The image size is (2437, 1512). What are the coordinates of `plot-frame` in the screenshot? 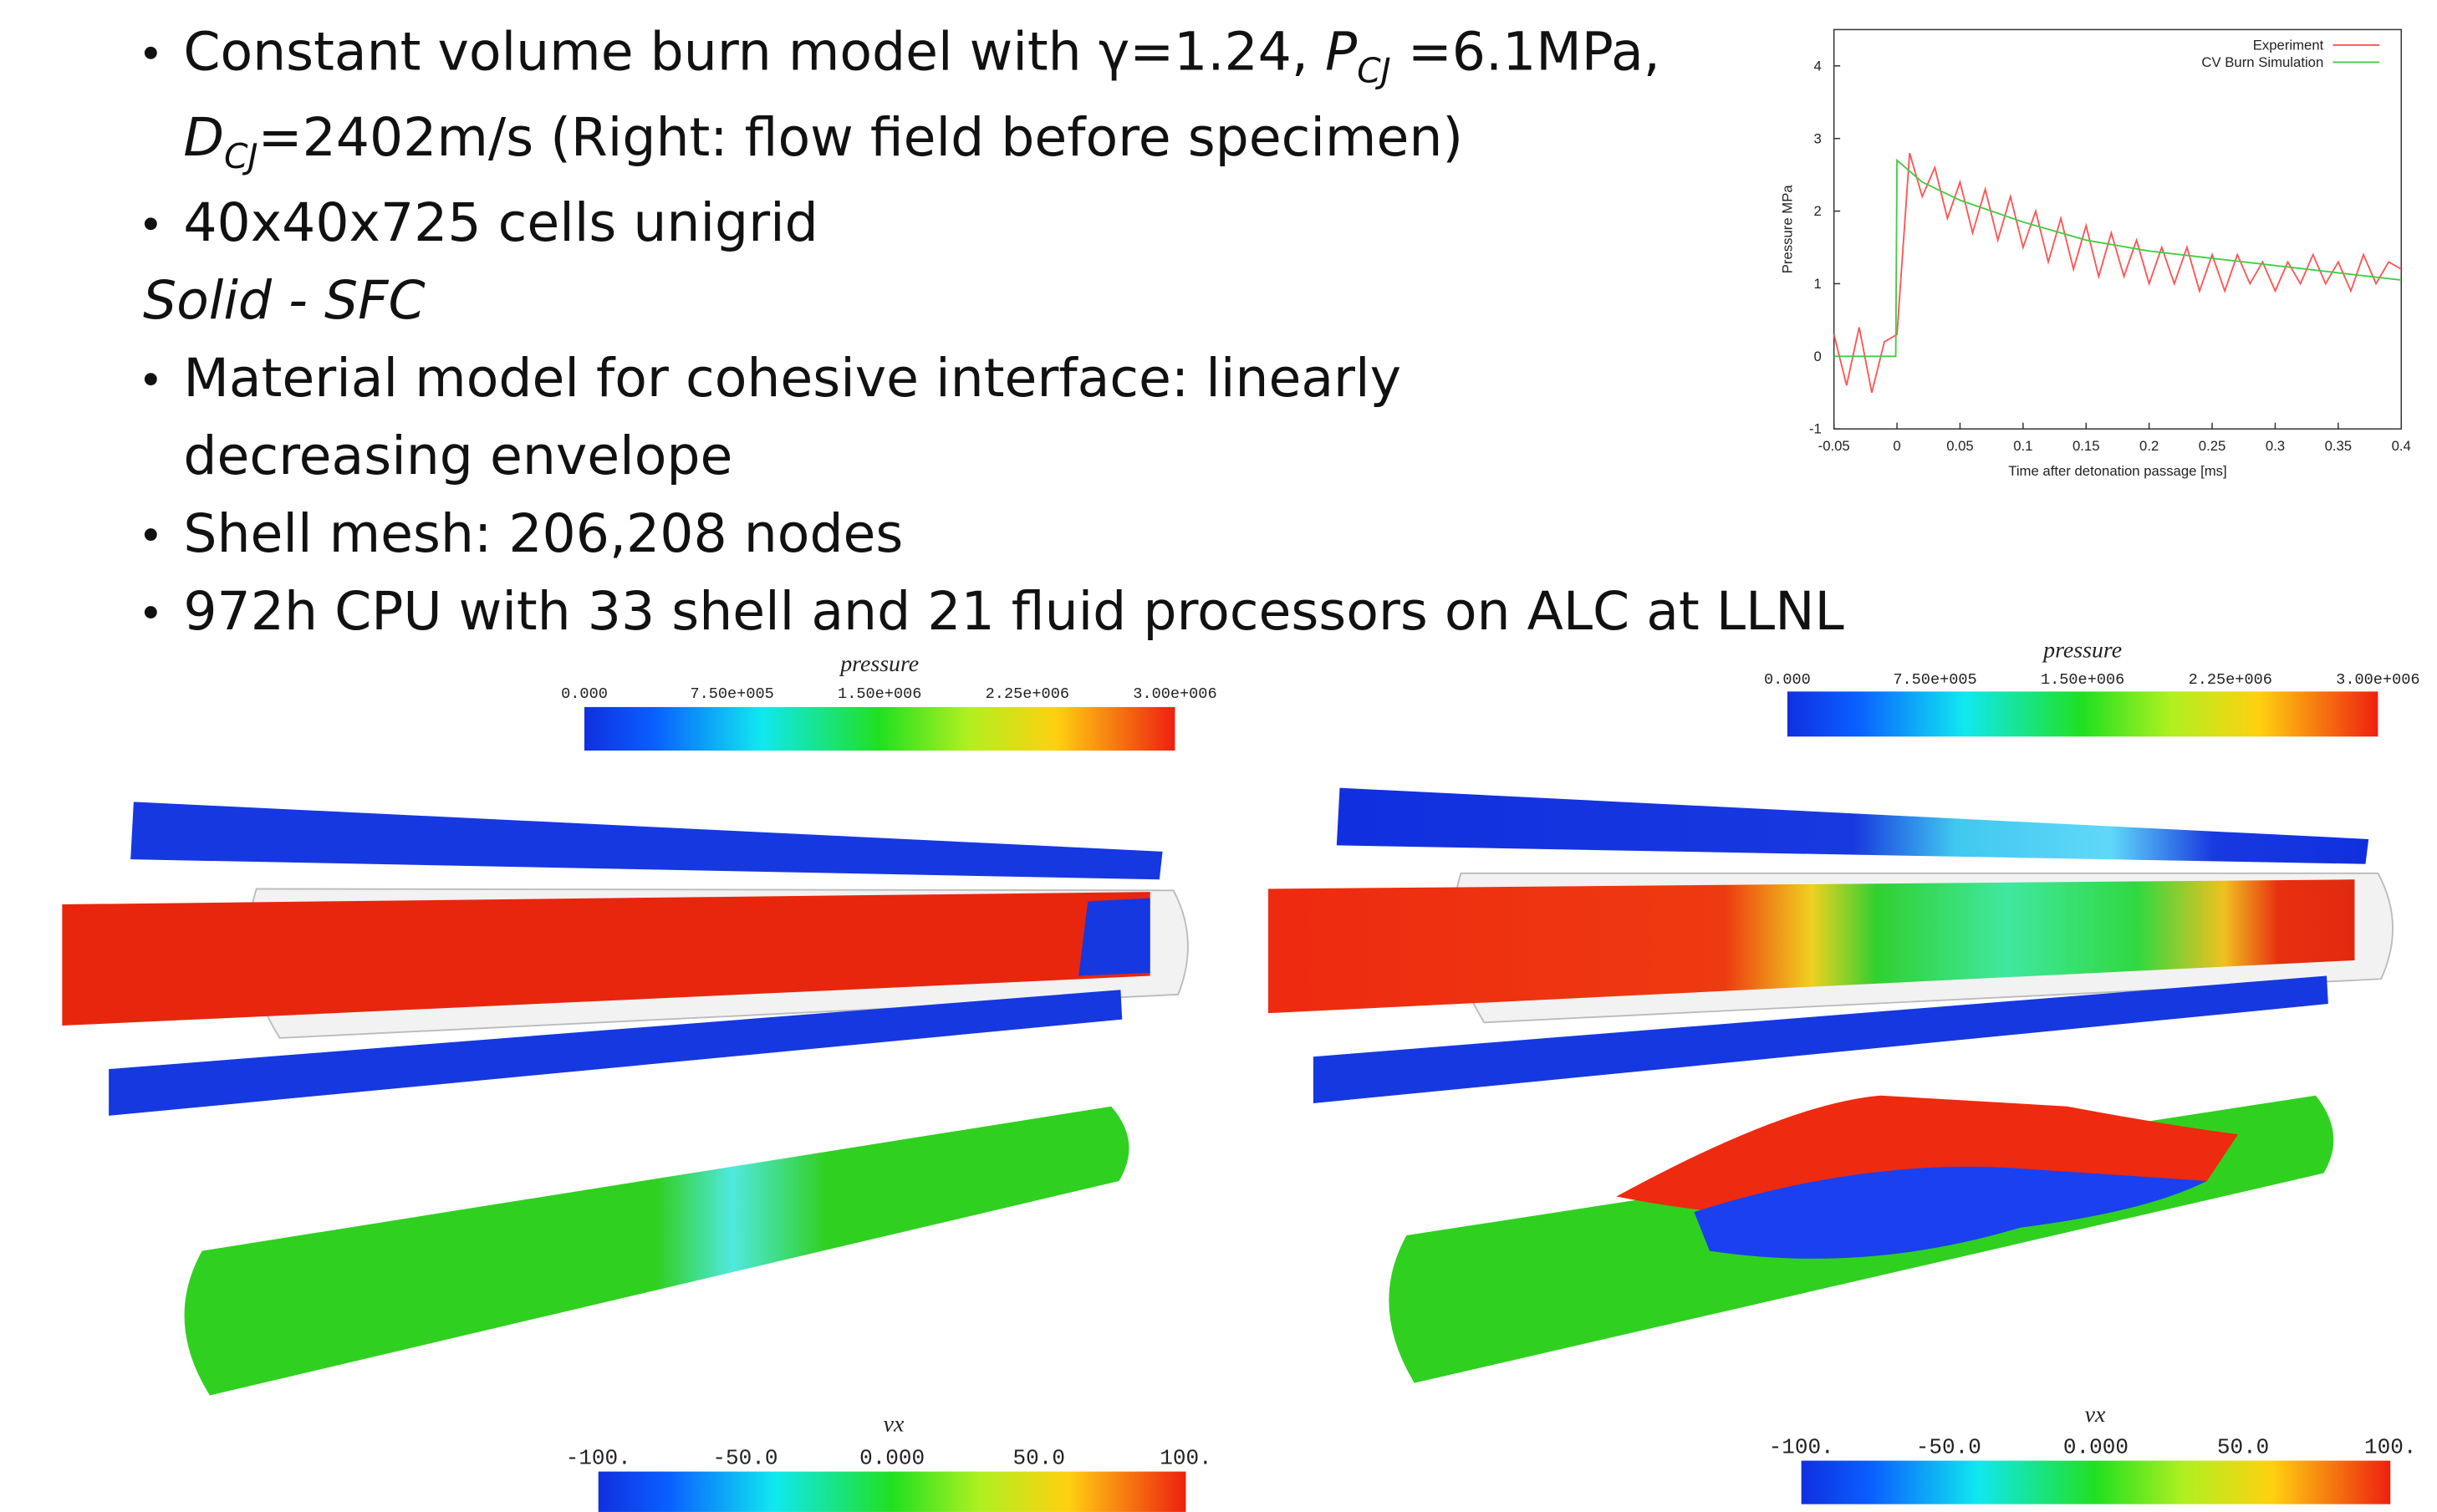 It's located at (2117, 229).